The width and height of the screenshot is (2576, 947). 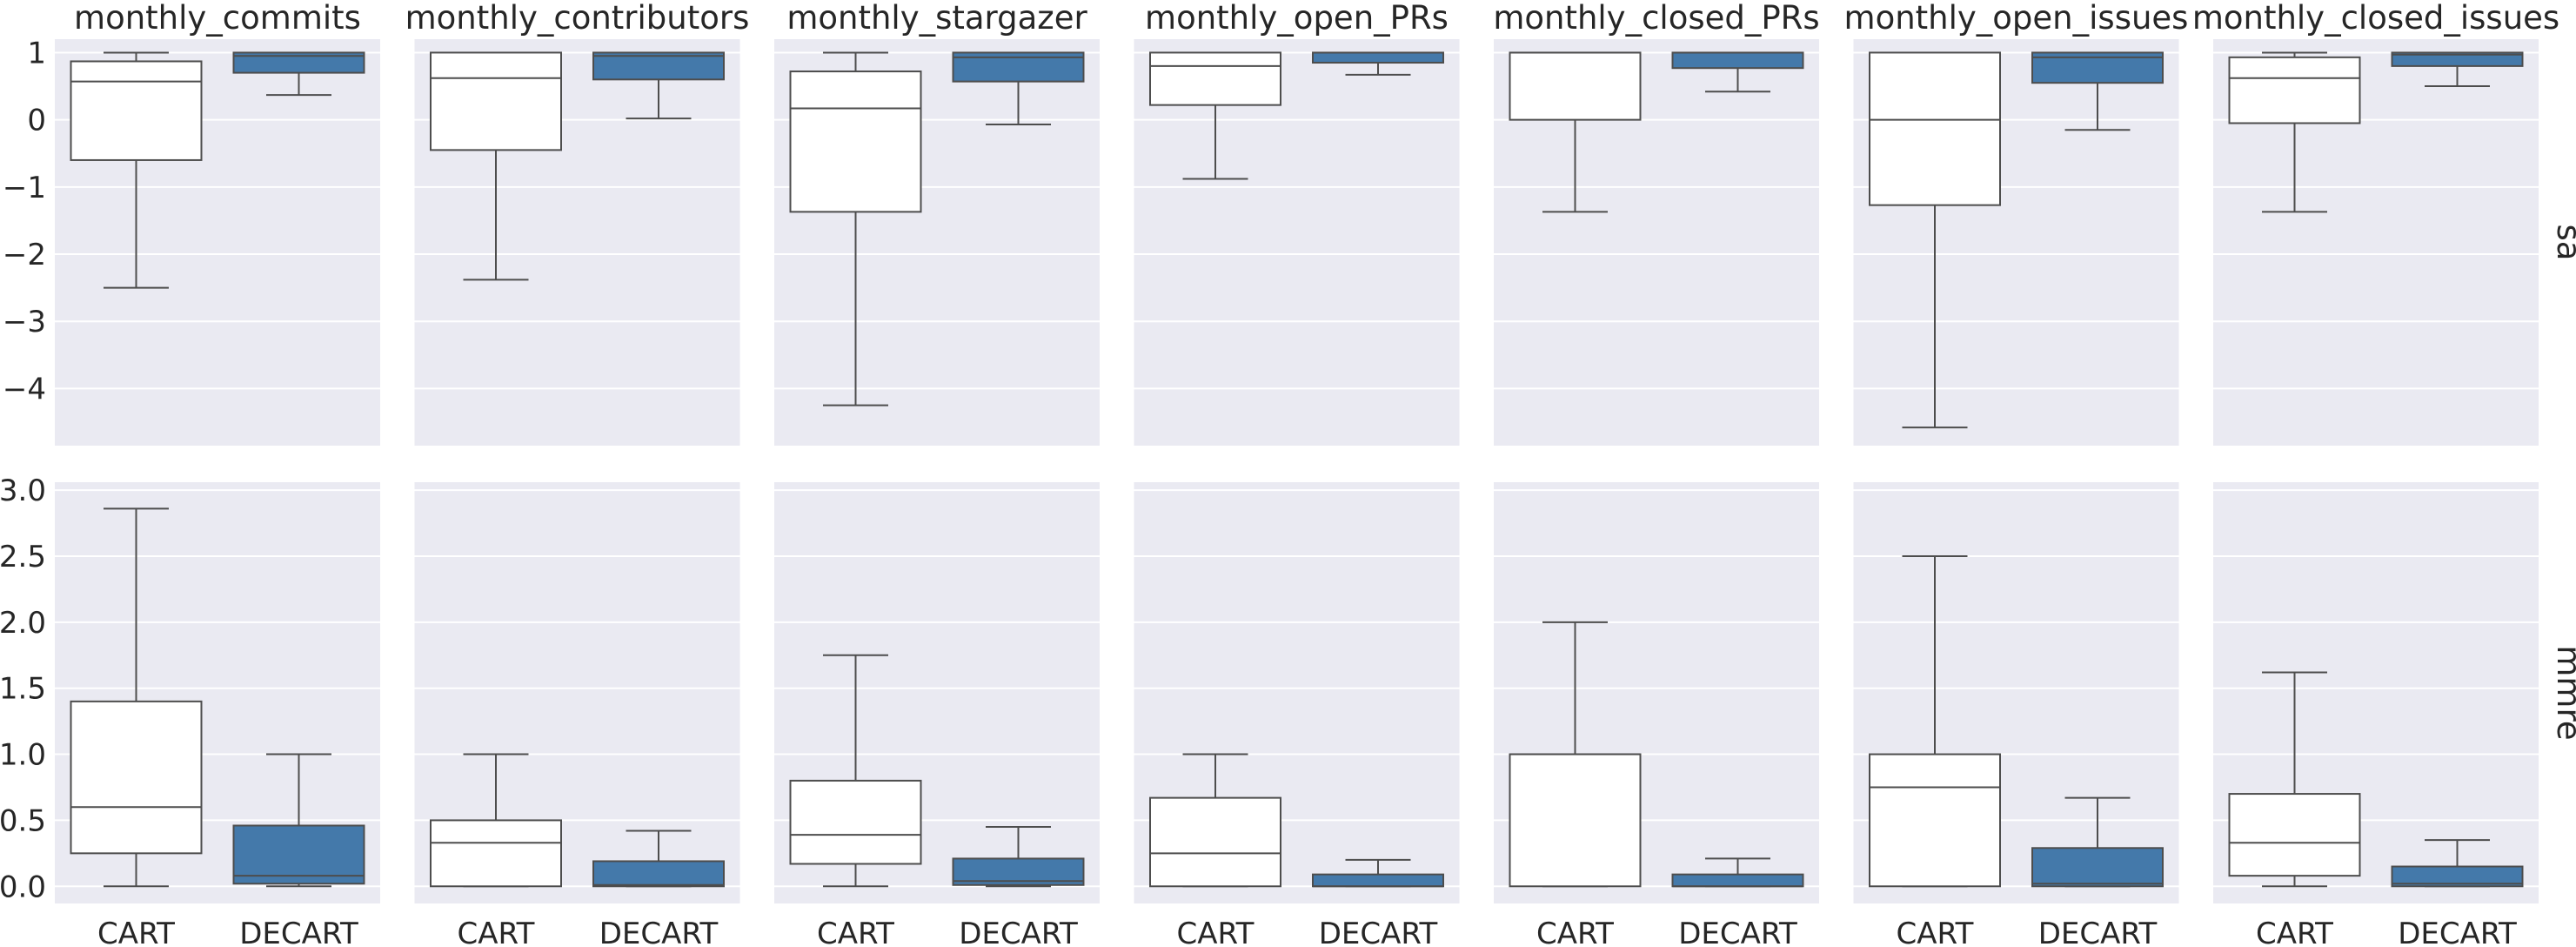 What do you see at coordinates (2016, 18) in the screenshot?
I see `column-title: monthly_open_issues` at bounding box center [2016, 18].